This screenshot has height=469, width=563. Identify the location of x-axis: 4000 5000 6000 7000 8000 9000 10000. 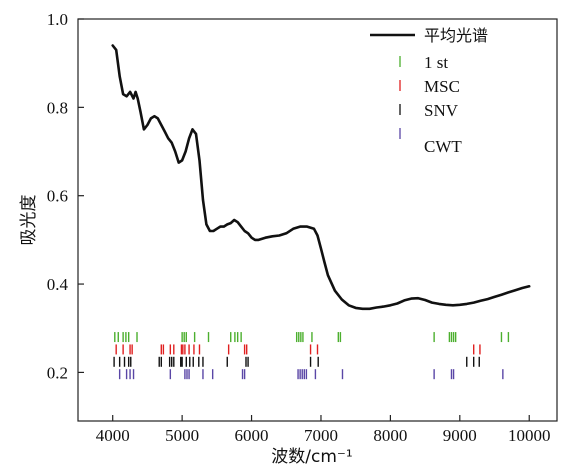
(323, 430).